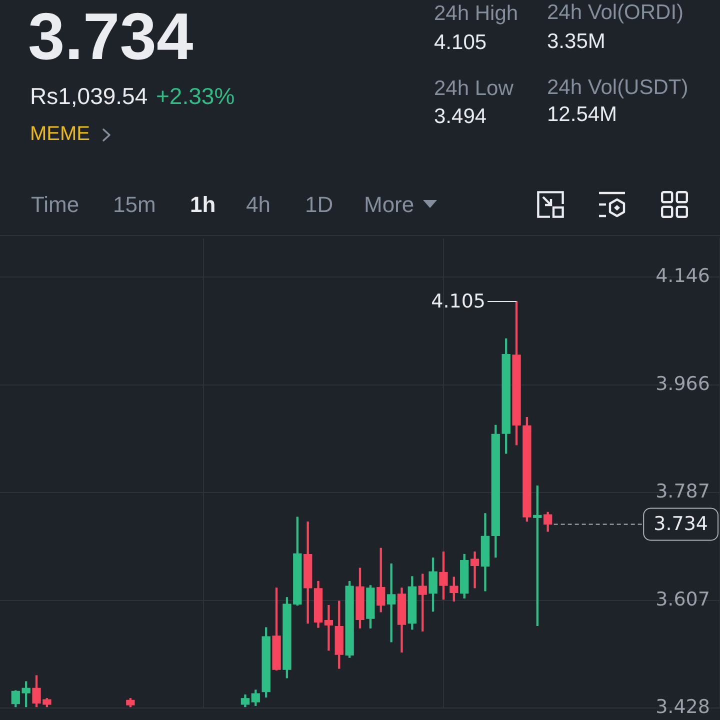  What do you see at coordinates (683, 383) in the screenshot?
I see `y-tick-label: 3.966` at bounding box center [683, 383].